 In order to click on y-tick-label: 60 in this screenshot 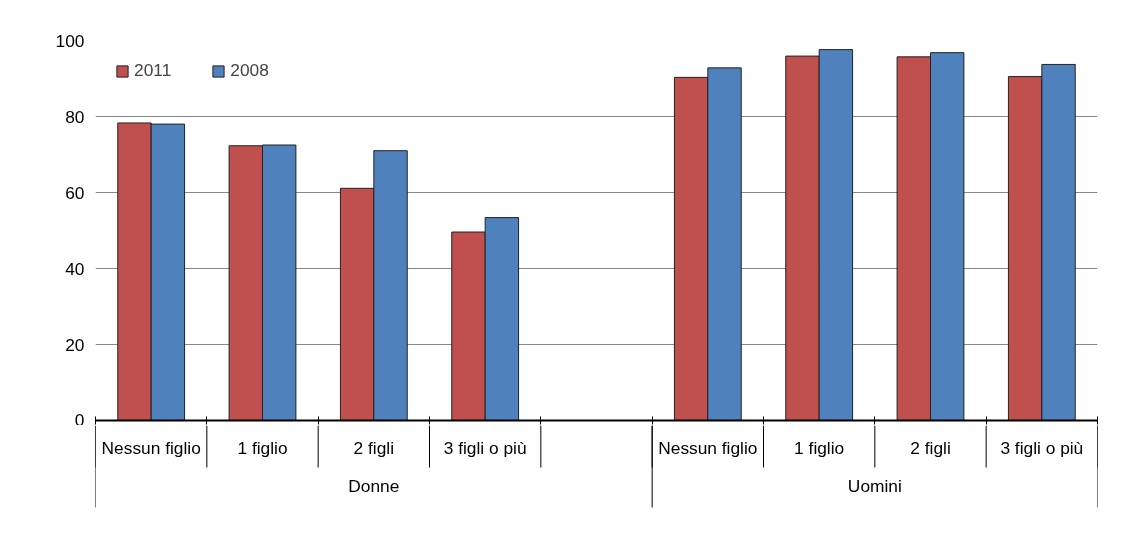, I will do `click(75, 192)`.